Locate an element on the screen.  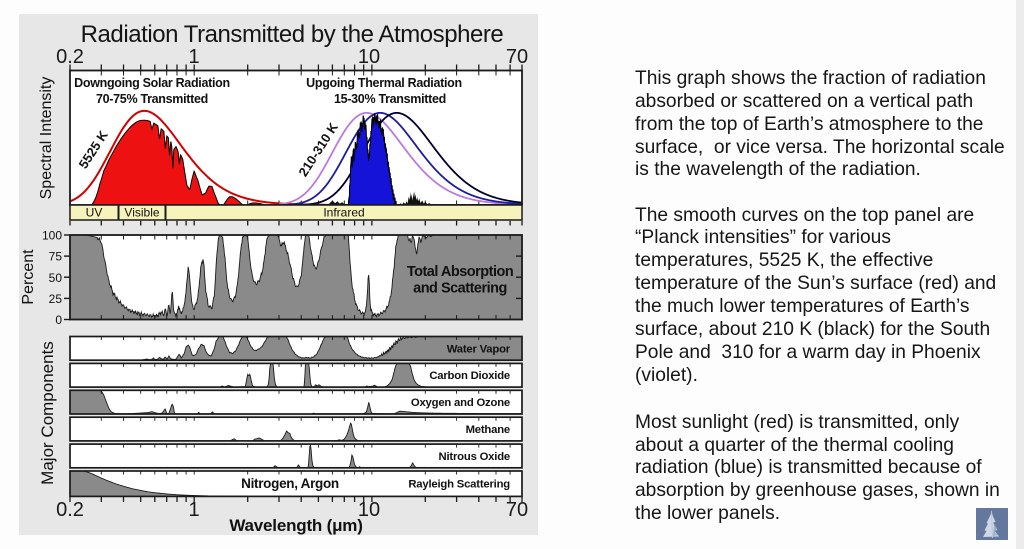
svg-text: Methane is located at coordinates (488, 430).